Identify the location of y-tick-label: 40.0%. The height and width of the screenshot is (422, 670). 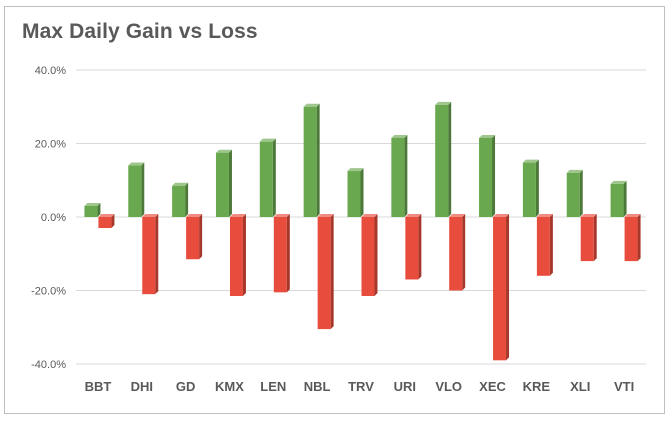
(50, 71).